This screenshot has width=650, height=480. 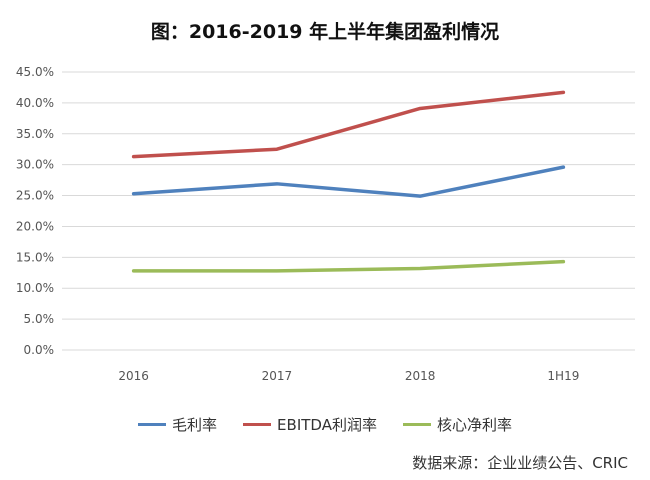 What do you see at coordinates (35, 165) in the screenshot?
I see `y-tick-label: 30.0%` at bounding box center [35, 165].